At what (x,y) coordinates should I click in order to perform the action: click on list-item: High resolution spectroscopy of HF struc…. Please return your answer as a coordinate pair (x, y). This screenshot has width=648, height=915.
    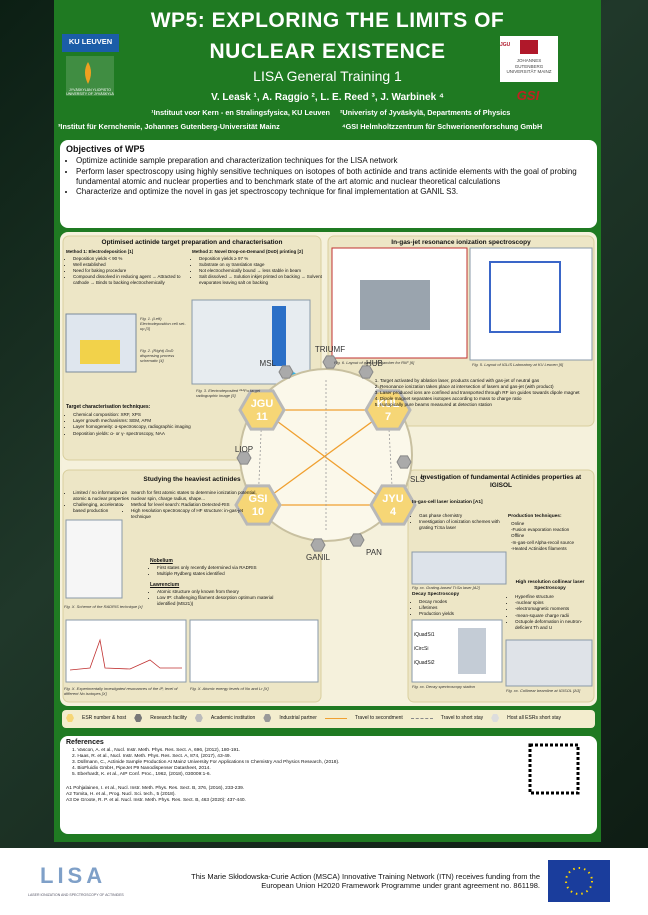
    Looking at the image, I should click on (196, 513).